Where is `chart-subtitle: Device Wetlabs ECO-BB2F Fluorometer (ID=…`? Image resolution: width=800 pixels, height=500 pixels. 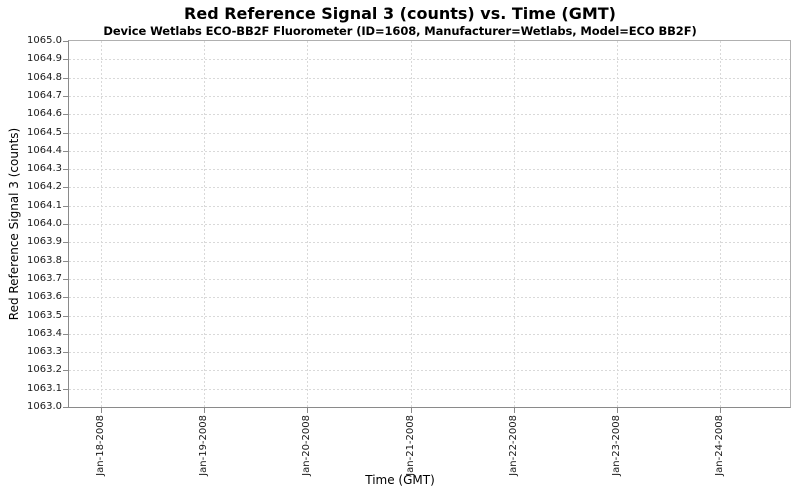 chart-subtitle: Device Wetlabs ECO-BB2F Fluorometer (ID=… is located at coordinates (400, 31).